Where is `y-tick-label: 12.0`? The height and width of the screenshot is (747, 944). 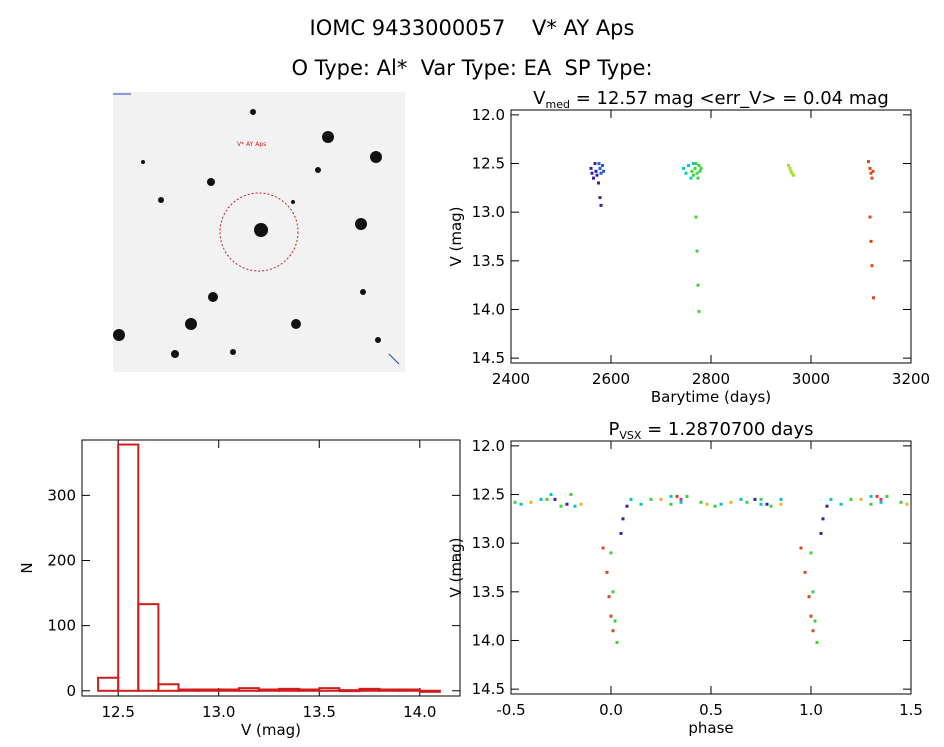
y-tick-label: 12.0 is located at coordinates (488, 446).